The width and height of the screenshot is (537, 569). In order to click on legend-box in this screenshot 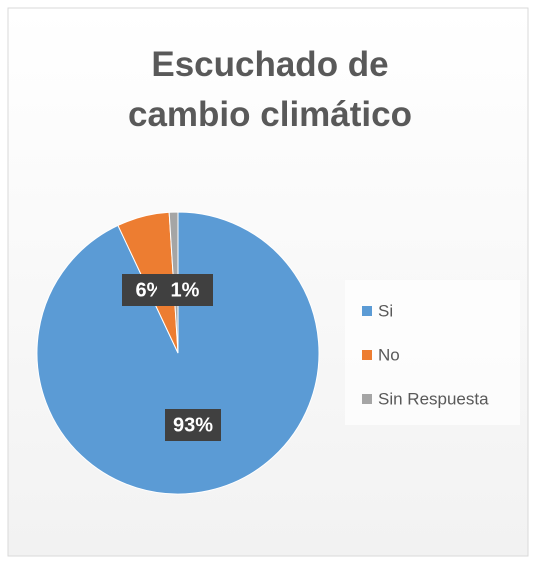, I will do `click(432, 352)`.